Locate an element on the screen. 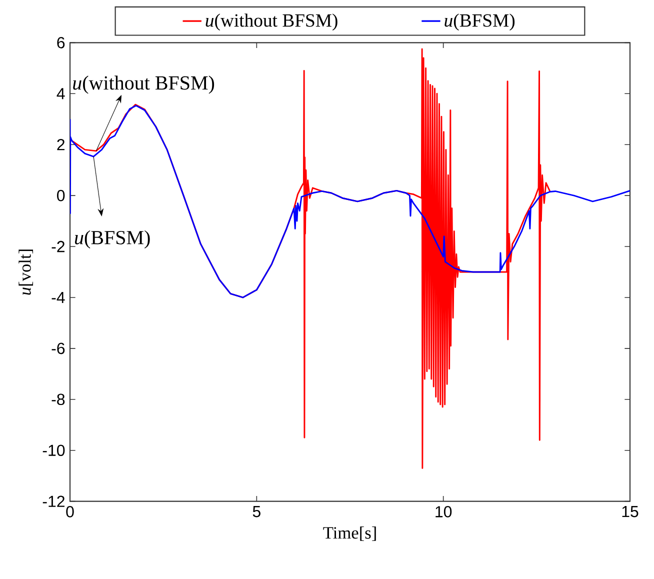  x-tick-label: 5 is located at coordinates (256, 512).